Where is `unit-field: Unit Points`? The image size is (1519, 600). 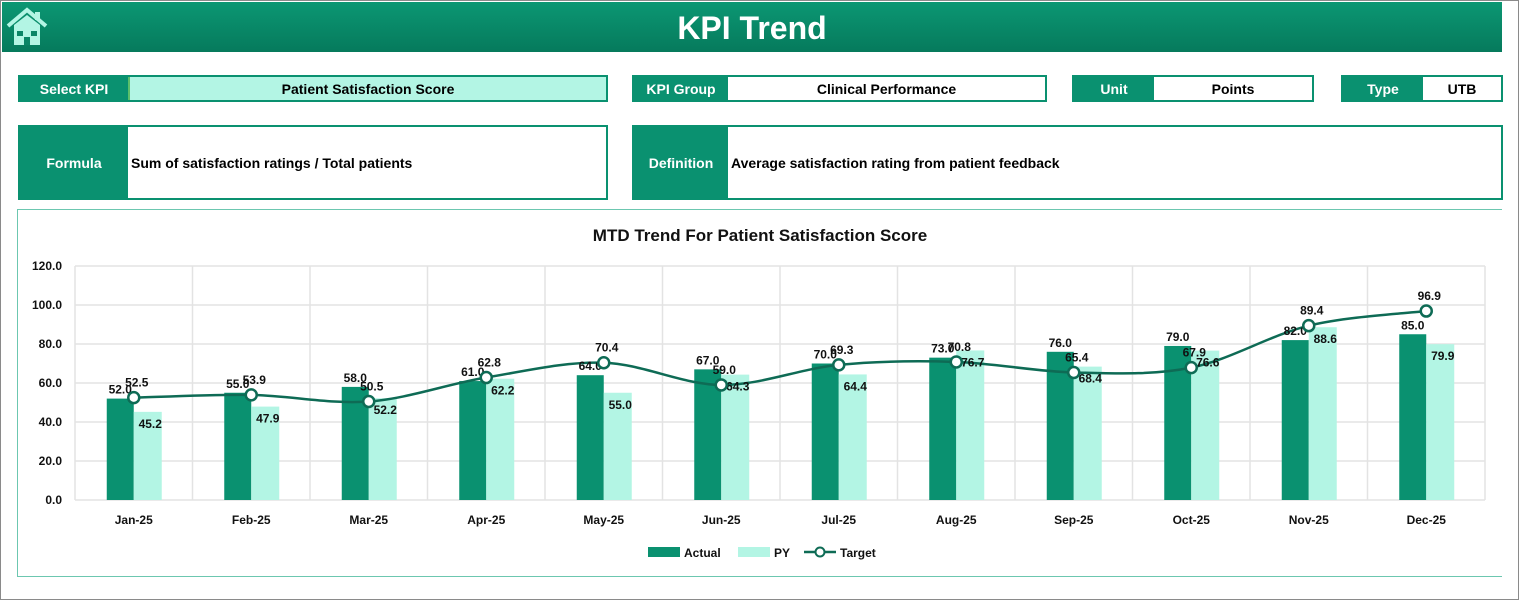
unit-field: Unit Points is located at coordinates (1193, 88).